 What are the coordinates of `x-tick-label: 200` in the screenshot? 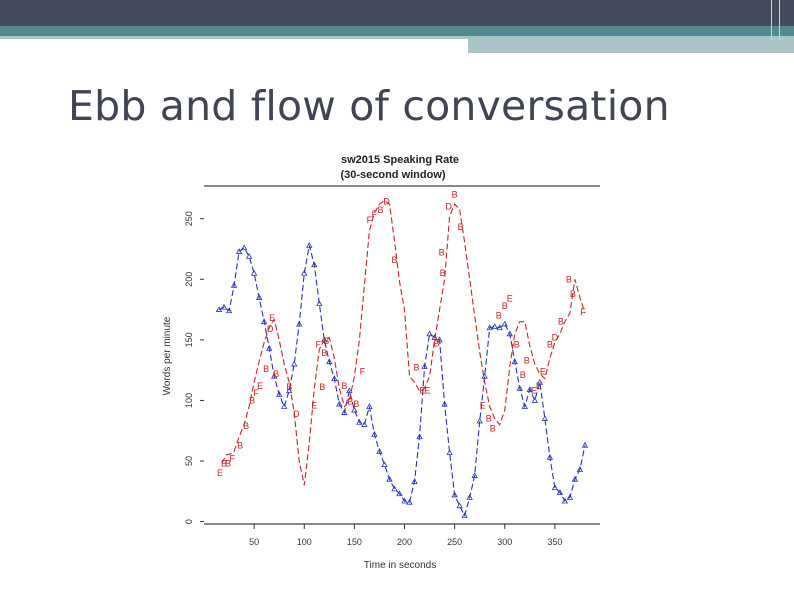 It's located at (404, 542).